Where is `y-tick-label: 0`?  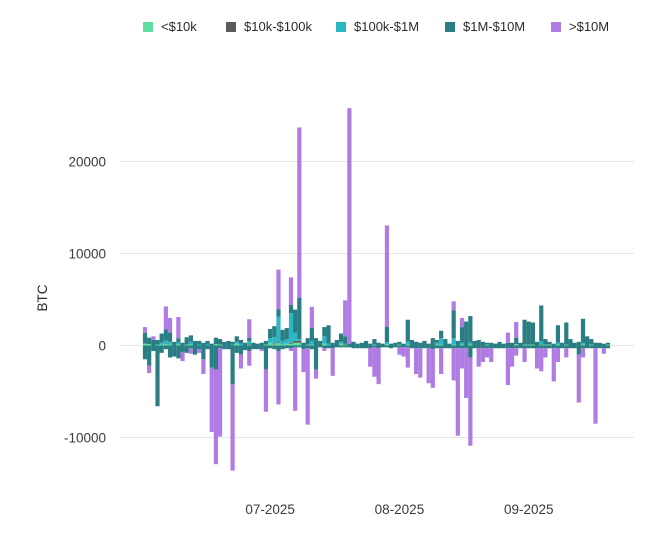
y-tick-label: 0 is located at coordinates (102, 346).